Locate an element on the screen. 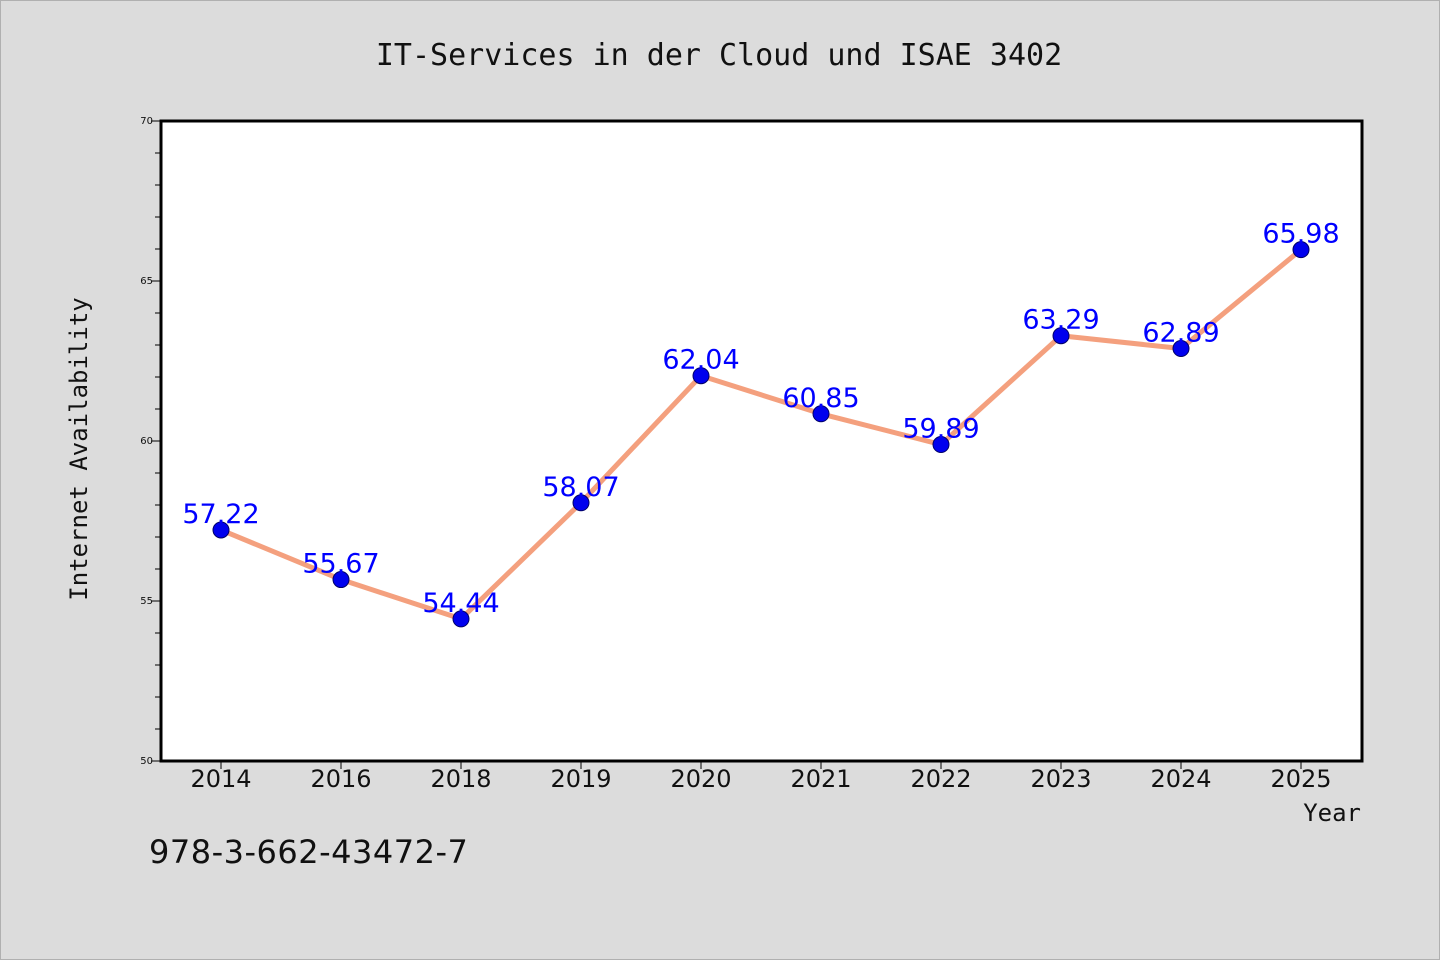 This screenshot has height=960, width=1440. isbn-text: 978-3-662-43472-7 is located at coordinates (309, 852).